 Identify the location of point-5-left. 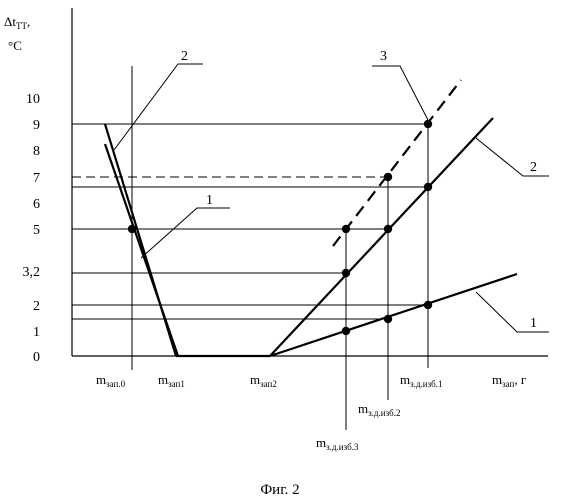
(132, 229).